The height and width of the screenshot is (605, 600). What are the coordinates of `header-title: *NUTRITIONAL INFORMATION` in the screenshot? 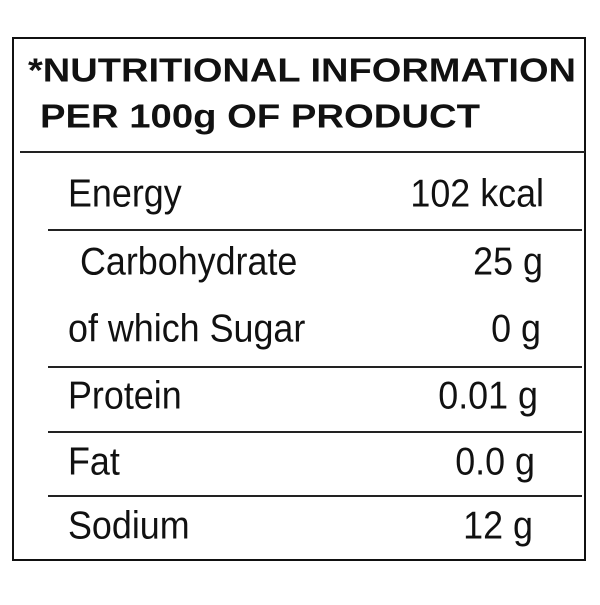 It's located at (302, 70).